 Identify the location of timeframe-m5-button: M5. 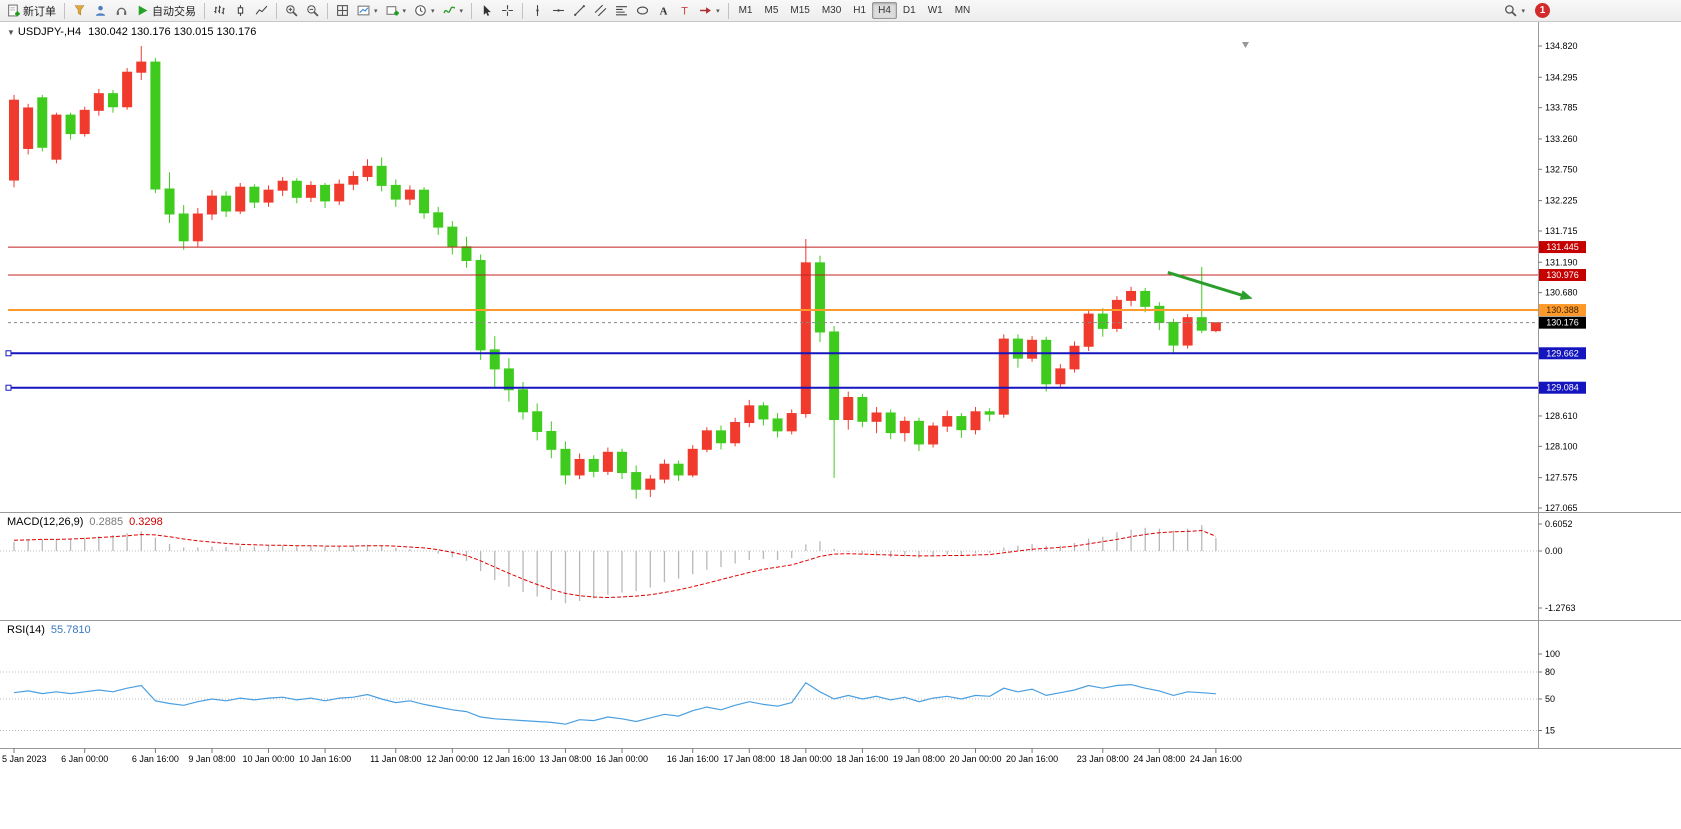
(771, 10).